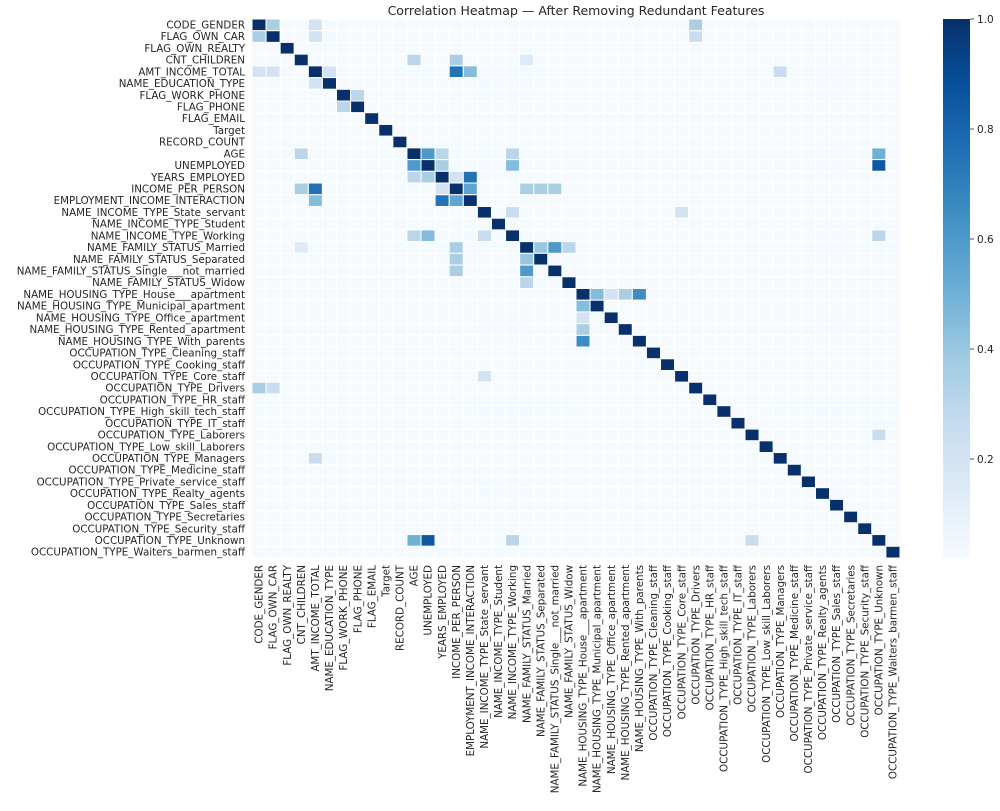 The height and width of the screenshot is (811, 1000). What do you see at coordinates (170, 541) in the screenshot?
I see `y-tick-label: OCCUPATION_TYPE_Unknown` at bounding box center [170, 541].